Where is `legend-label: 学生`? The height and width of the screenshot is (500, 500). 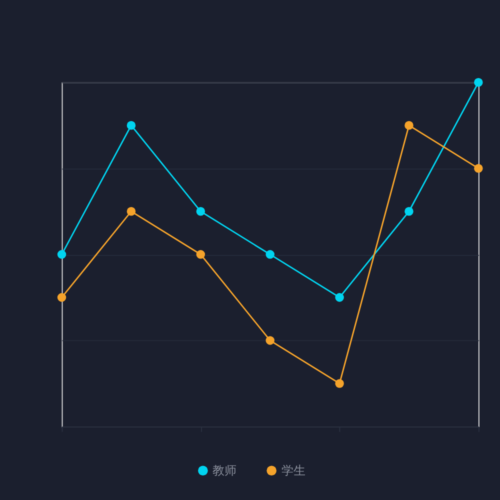
legend-label: 学生 is located at coordinates (293, 471).